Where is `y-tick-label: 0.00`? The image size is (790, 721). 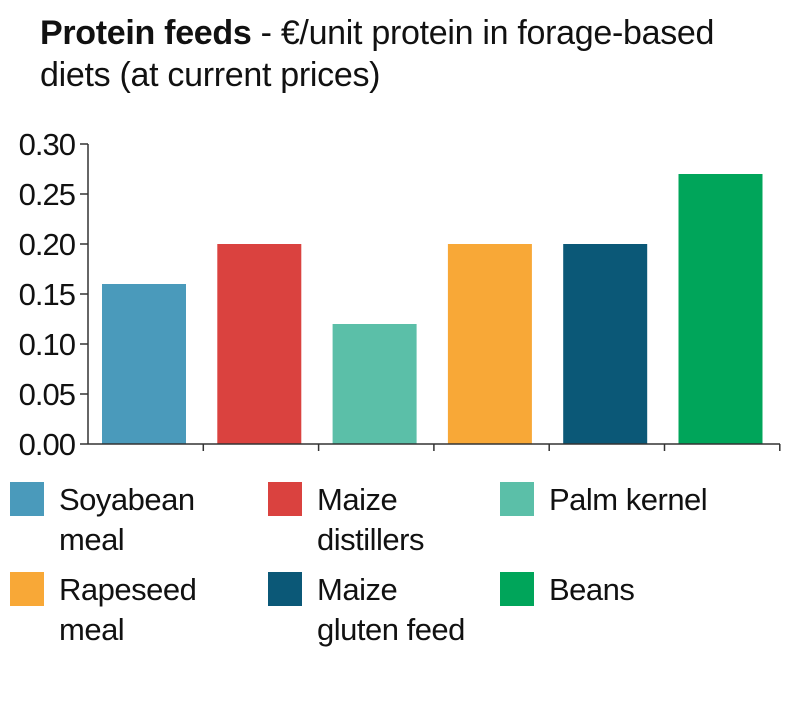
y-tick-label: 0.00 is located at coordinates (47, 444).